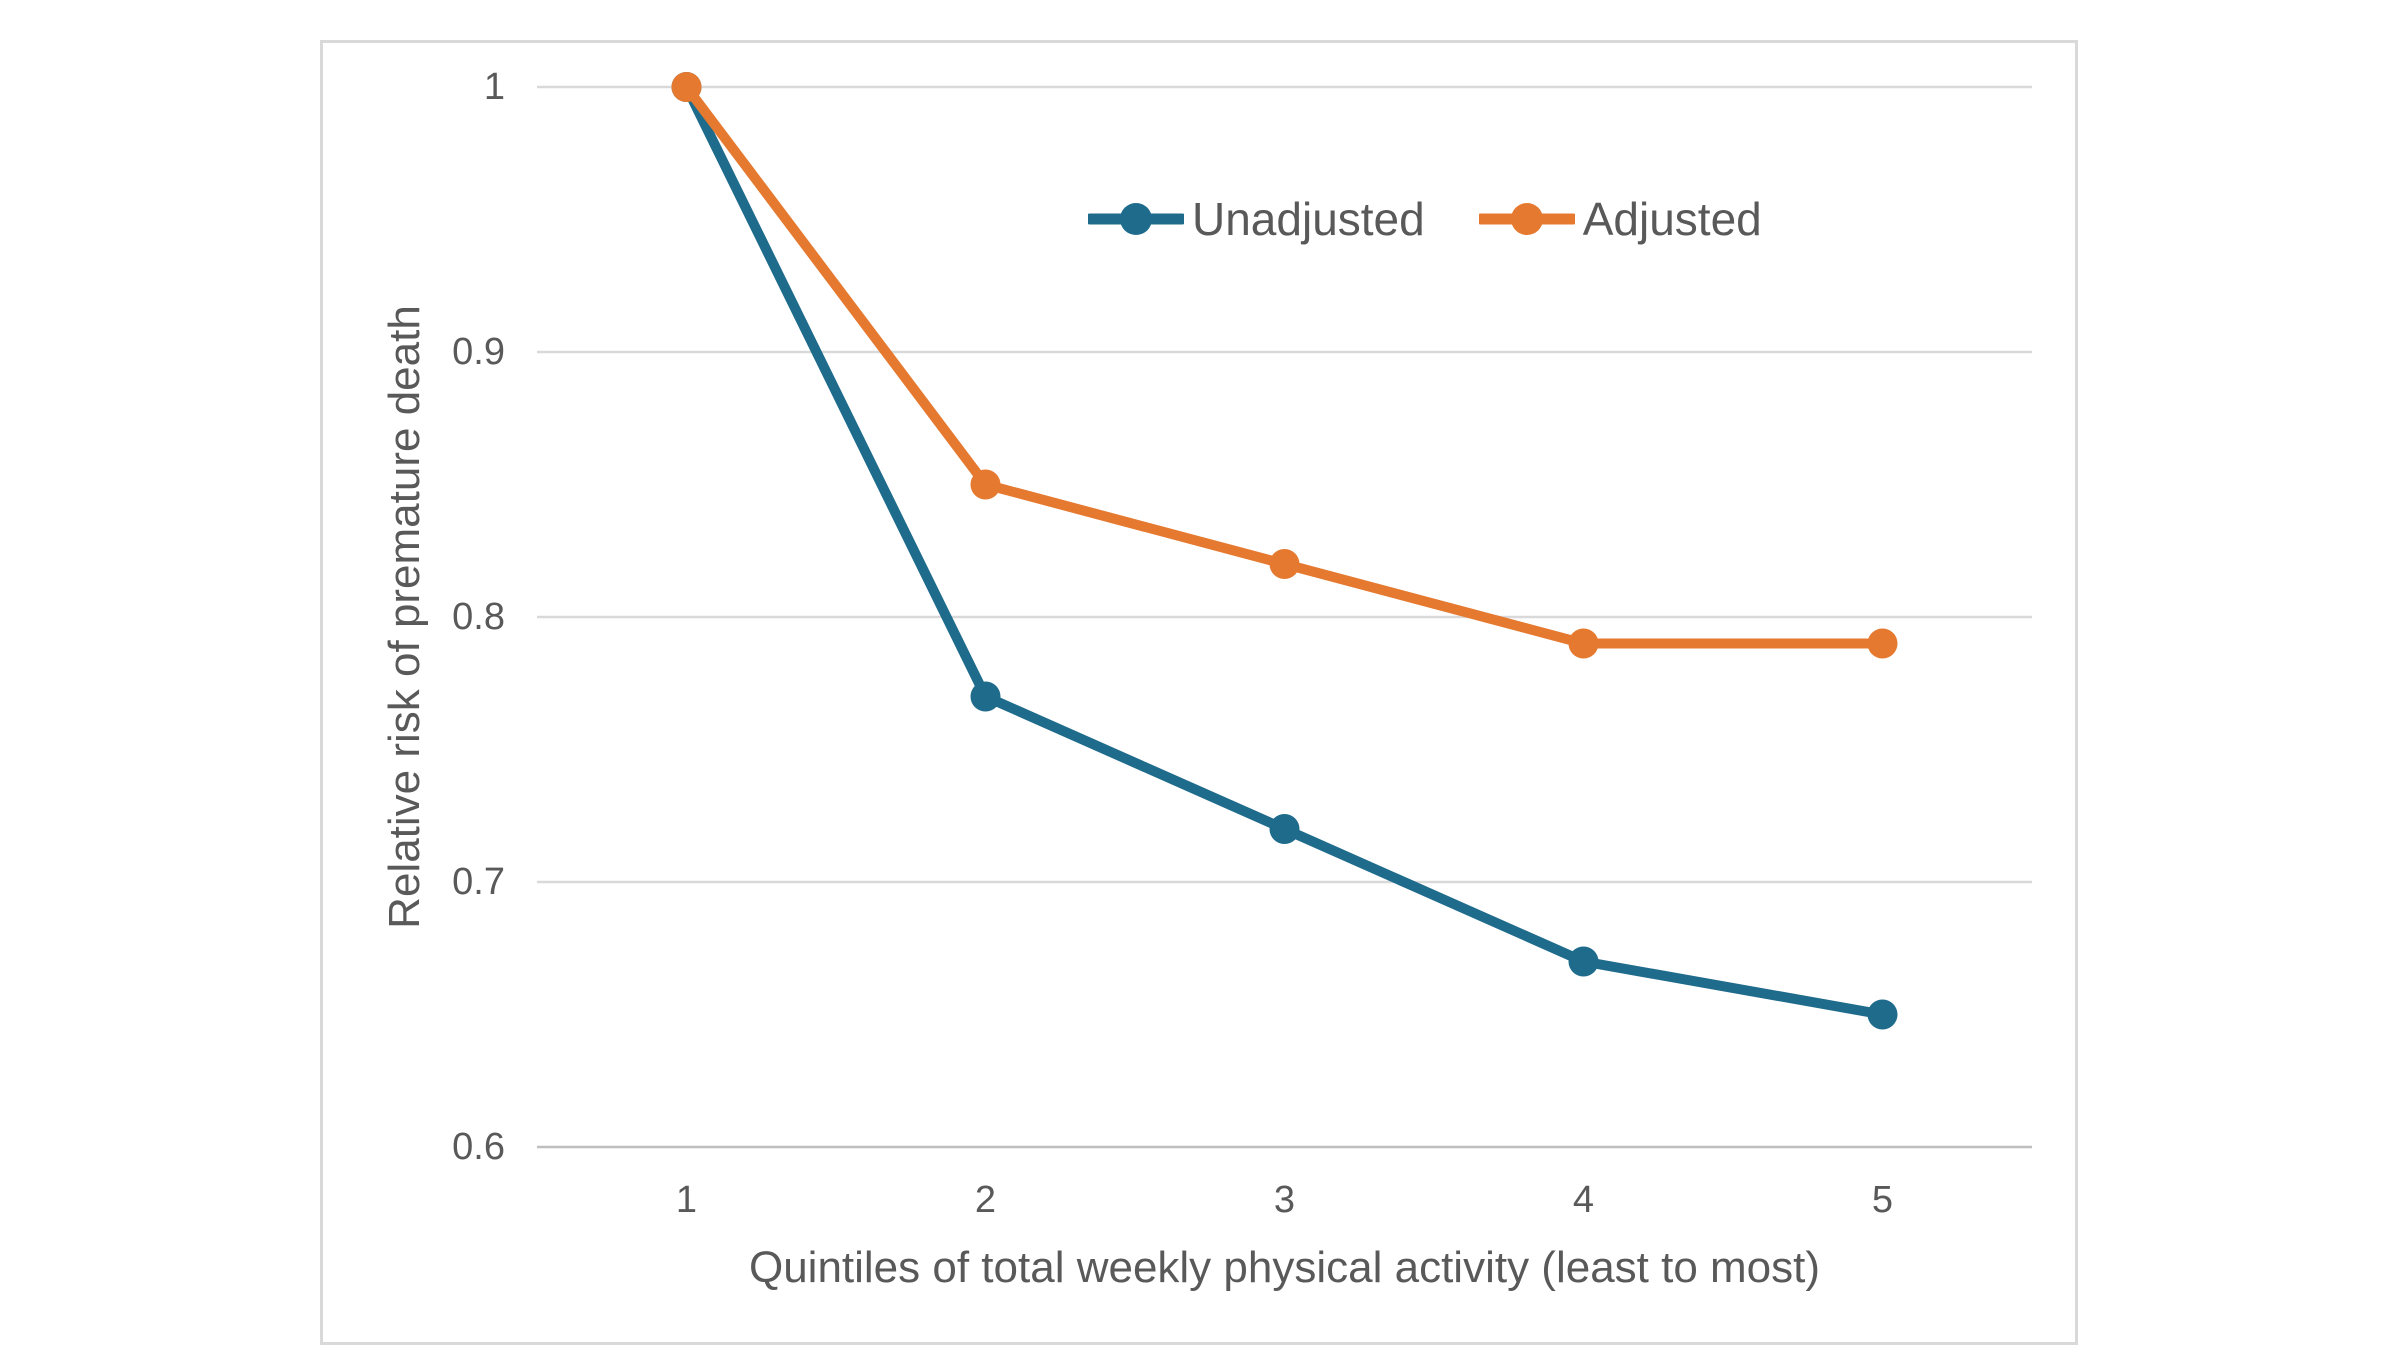  Describe the element at coordinates (686, 87) in the screenshot. I see `data-point-adjusted-q1` at that location.